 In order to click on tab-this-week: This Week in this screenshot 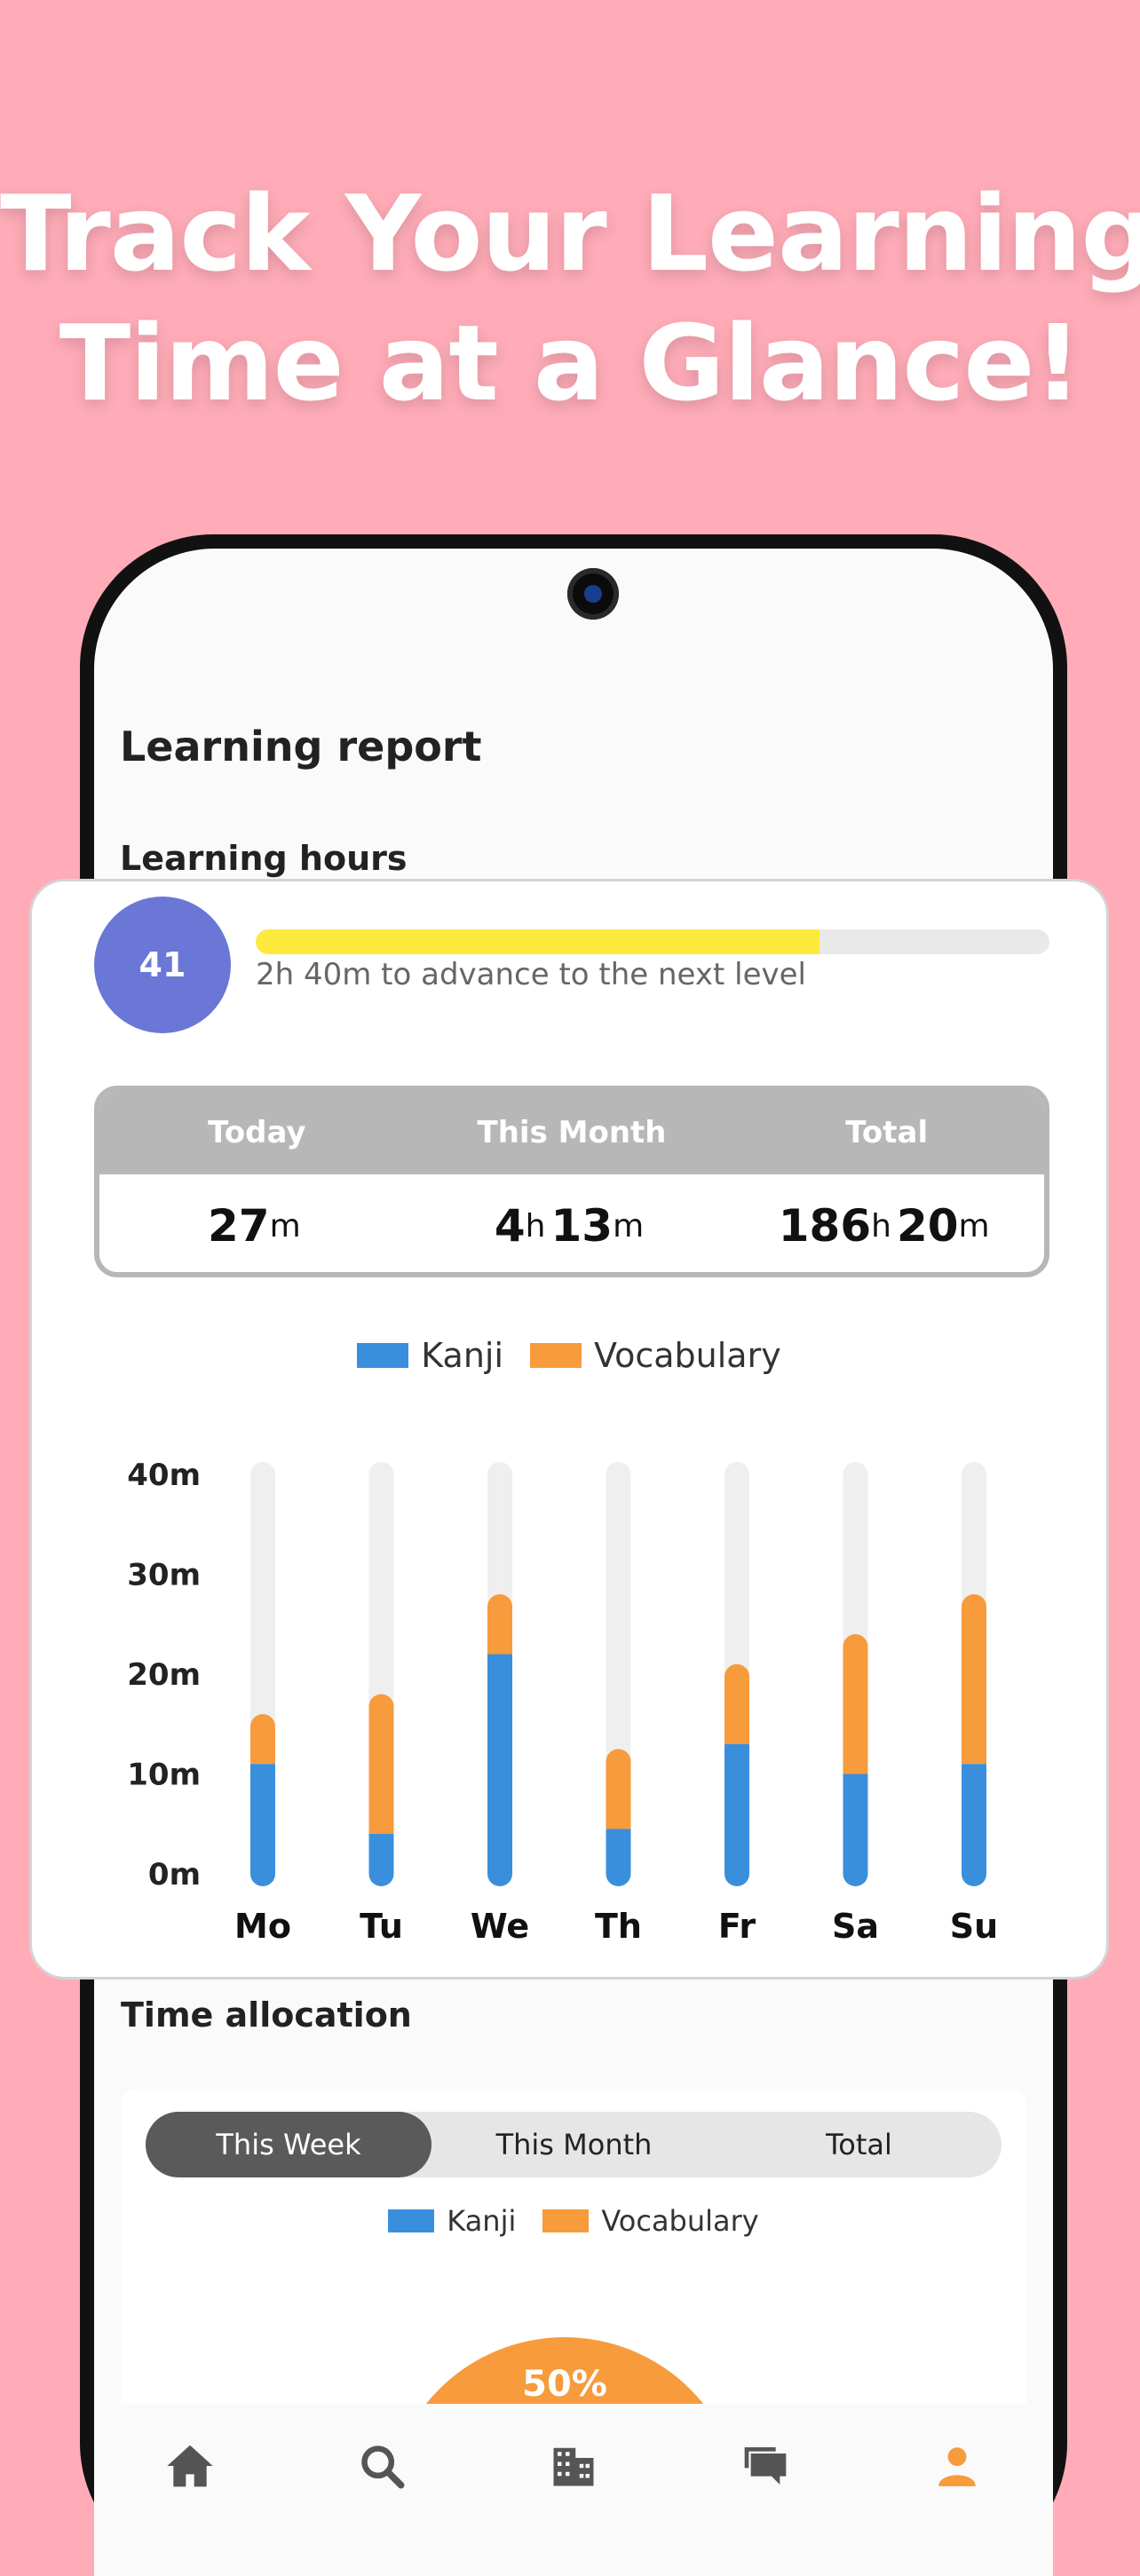, I will do `click(288, 2144)`.